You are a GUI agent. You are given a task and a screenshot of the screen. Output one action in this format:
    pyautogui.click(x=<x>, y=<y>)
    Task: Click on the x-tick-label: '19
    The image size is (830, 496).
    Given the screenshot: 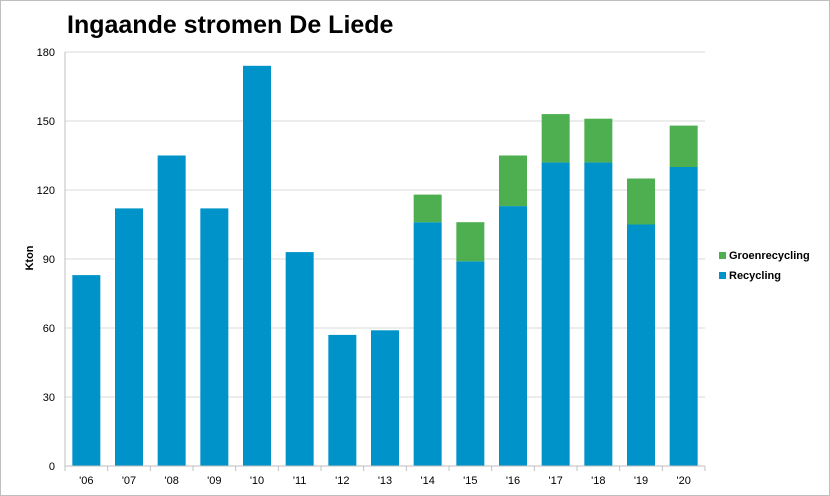 What is the action you would take?
    pyautogui.click(x=641, y=481)
    